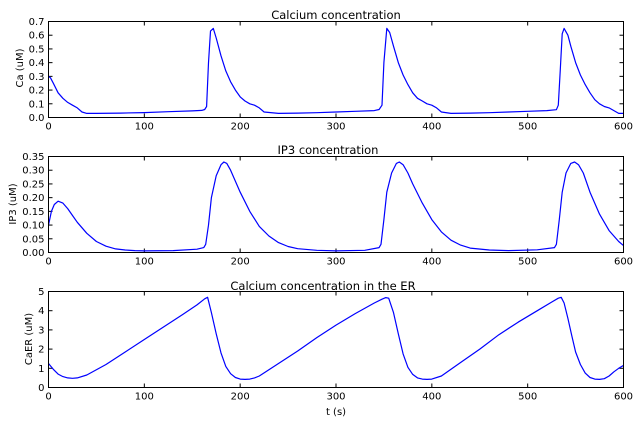 This screenshot has height=424, width=640. Describe the element at coordinates (41, 369) in the screenshot. I see `y-tick-label: 1` at that location.